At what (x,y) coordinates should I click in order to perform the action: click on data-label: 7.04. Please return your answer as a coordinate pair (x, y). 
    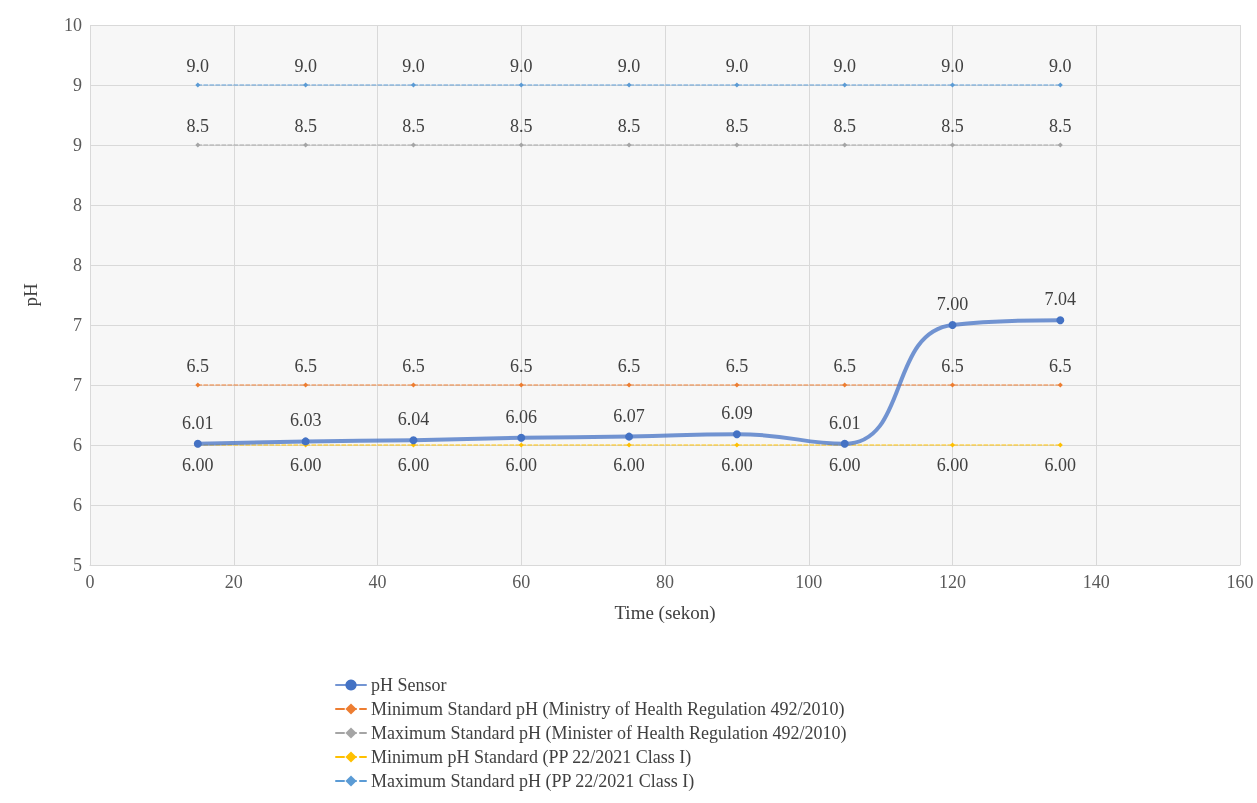
    Looking at the image, I should click on (1060, 299).